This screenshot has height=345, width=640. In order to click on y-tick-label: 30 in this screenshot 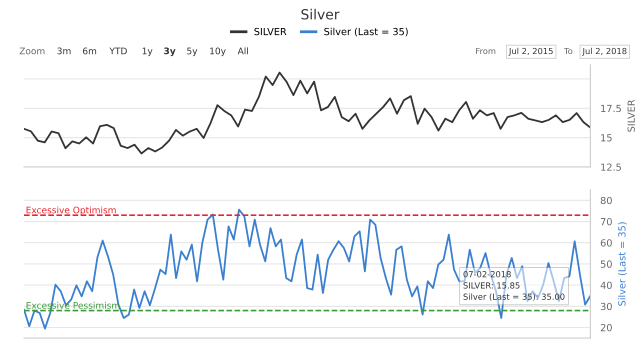, I will do `click(606, 306)`.